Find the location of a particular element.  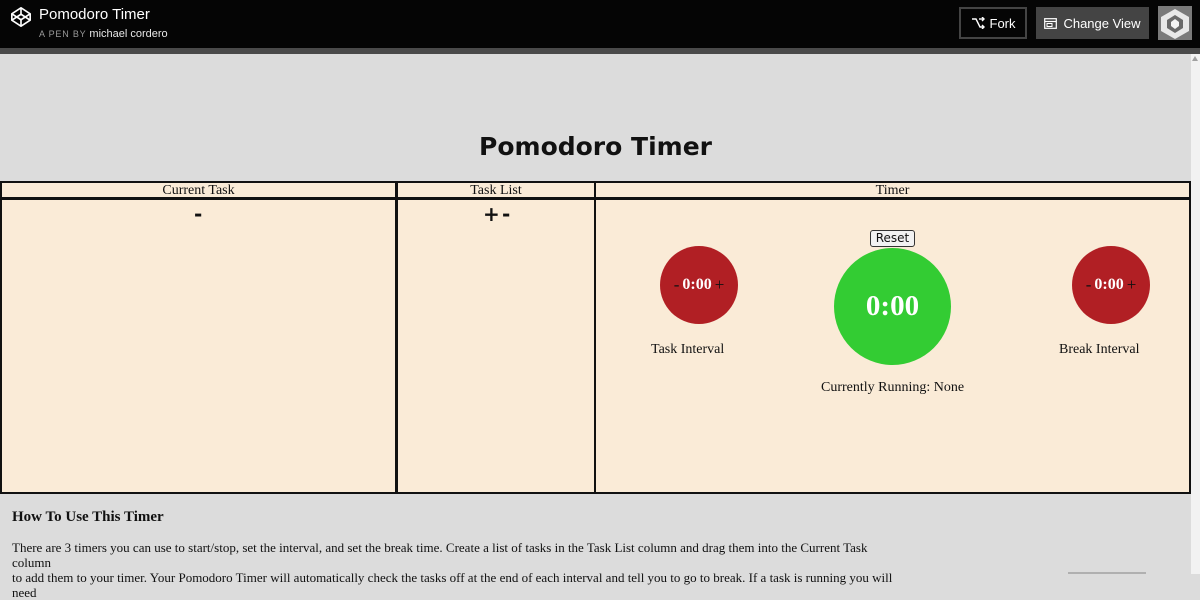

task-interval-decrease-button: - is located at coordinates (676, 284).